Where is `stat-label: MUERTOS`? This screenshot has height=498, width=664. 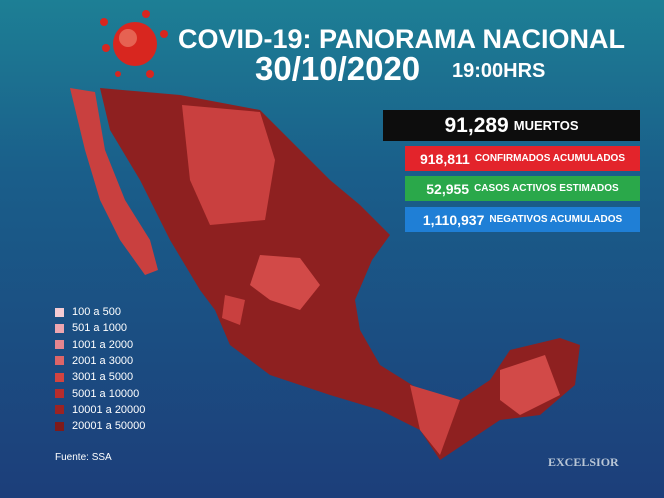
stat-label: MUERTOS is located at coordinates (546, 125).